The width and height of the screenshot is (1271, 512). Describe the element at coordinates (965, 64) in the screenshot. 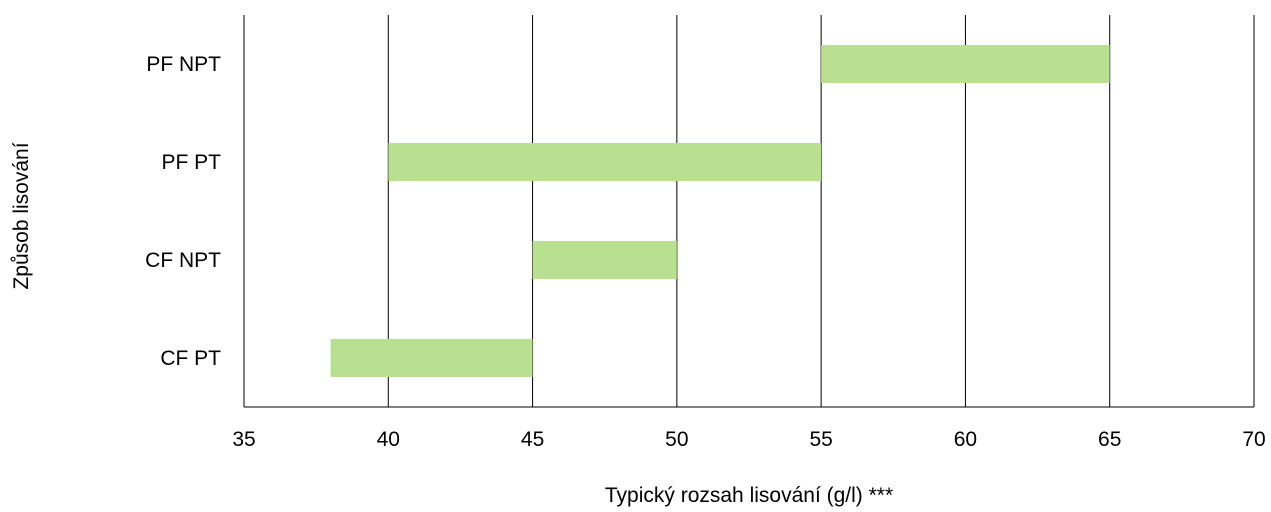

I see `bar-pf-npt` at that location.